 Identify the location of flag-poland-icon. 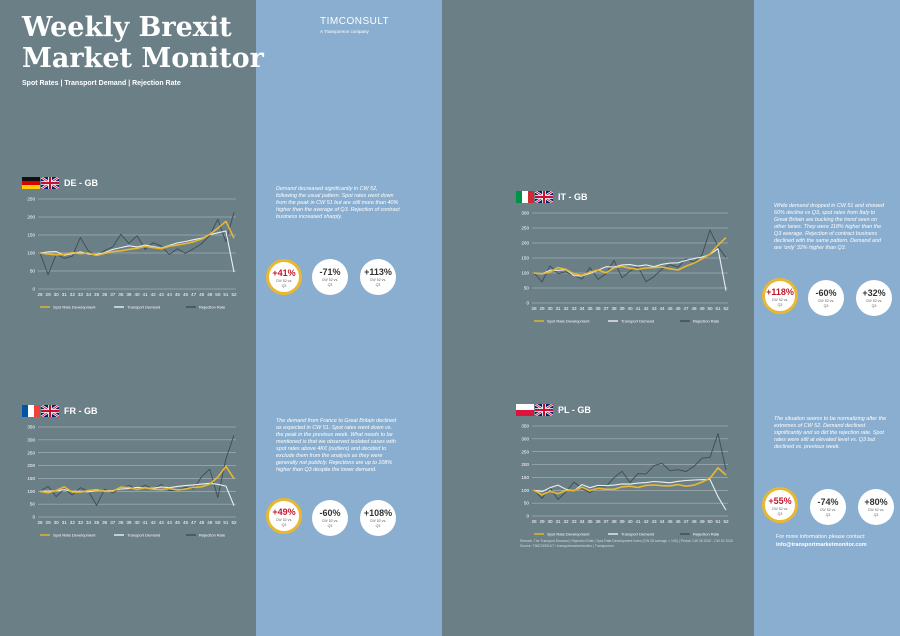
(525, 410).